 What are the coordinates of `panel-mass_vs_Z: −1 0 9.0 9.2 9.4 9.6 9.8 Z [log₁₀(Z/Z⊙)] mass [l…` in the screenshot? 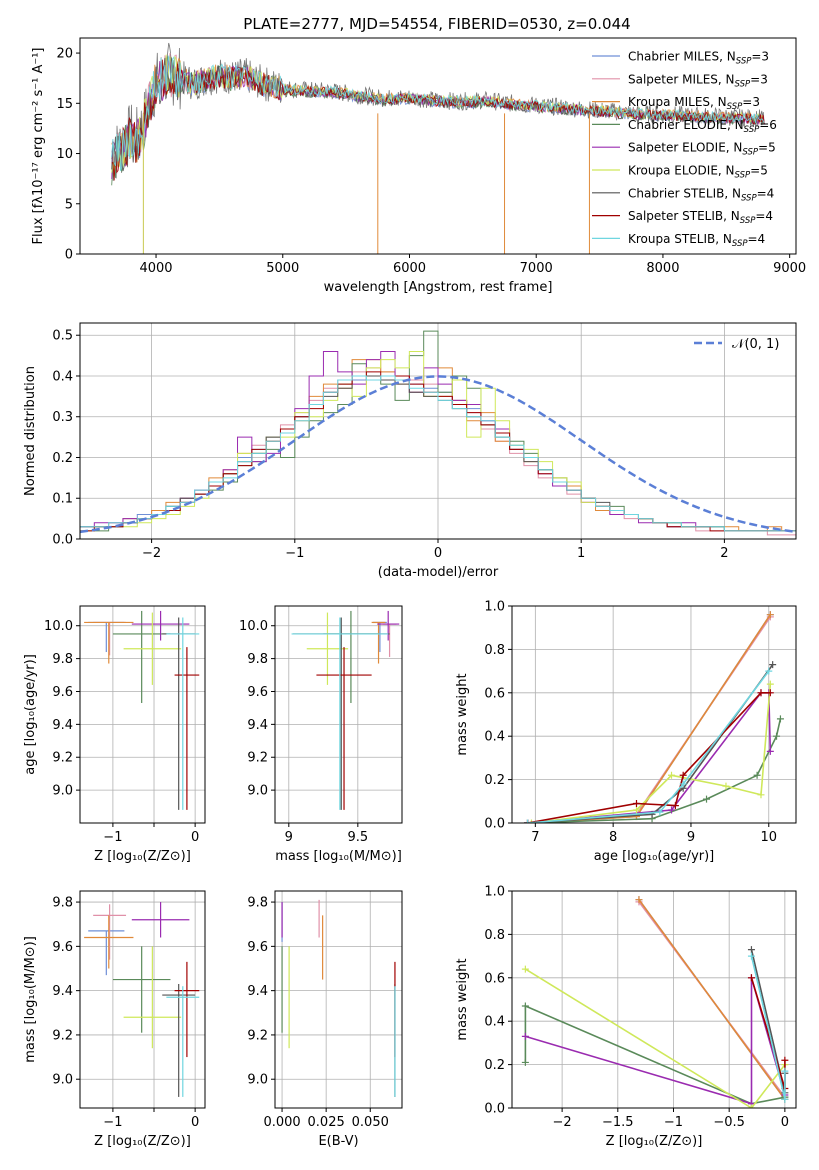 It's located at (114, 1019).